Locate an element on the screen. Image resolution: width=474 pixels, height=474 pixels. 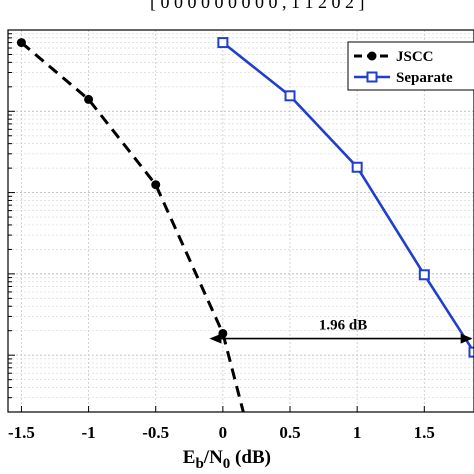
x-axis-title-part: E is located at coordinates (189, 457).